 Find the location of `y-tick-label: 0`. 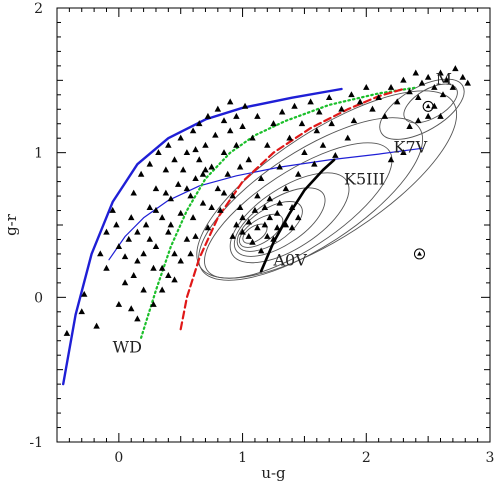

y-tick-label: 0 is located at coordinates (38, 298).